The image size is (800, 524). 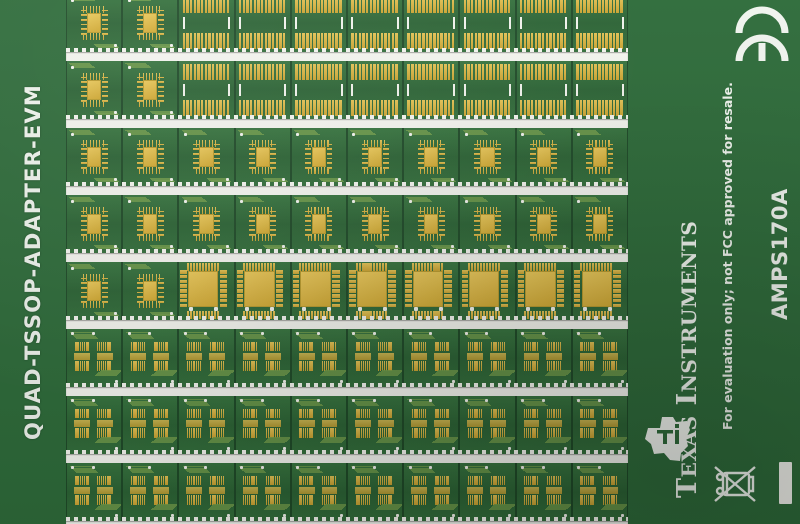 I want to click on pcb-array-row, so click(x=347, y=291).